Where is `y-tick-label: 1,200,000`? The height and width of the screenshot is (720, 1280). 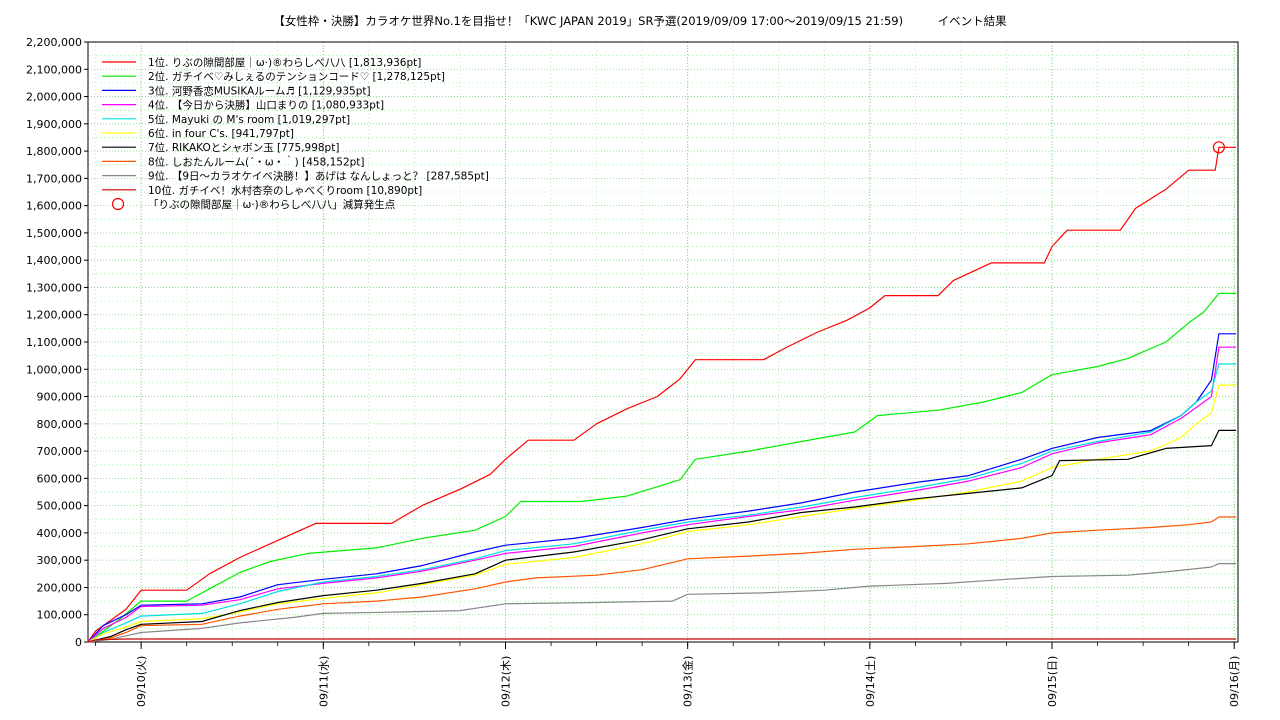 y-tick-label: 1,200,000 is located at coordinates (54, 315).